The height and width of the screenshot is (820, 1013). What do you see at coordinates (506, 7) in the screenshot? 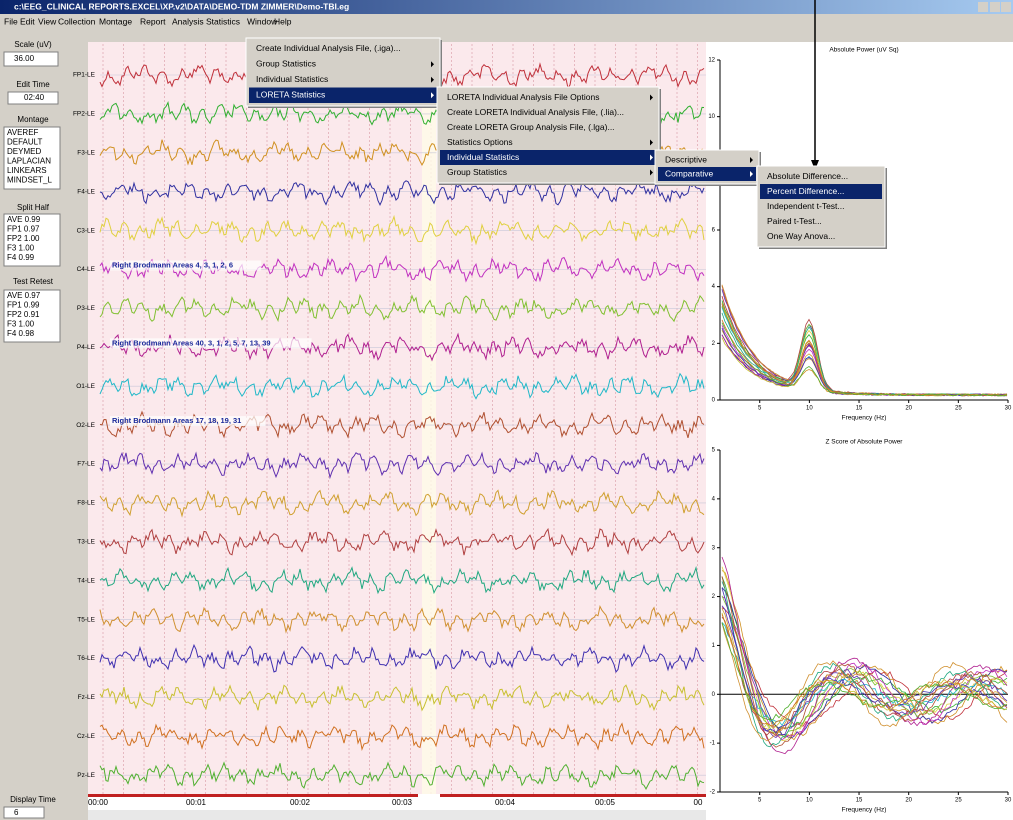
I see `title-bar` at bounding box center [506, 7].